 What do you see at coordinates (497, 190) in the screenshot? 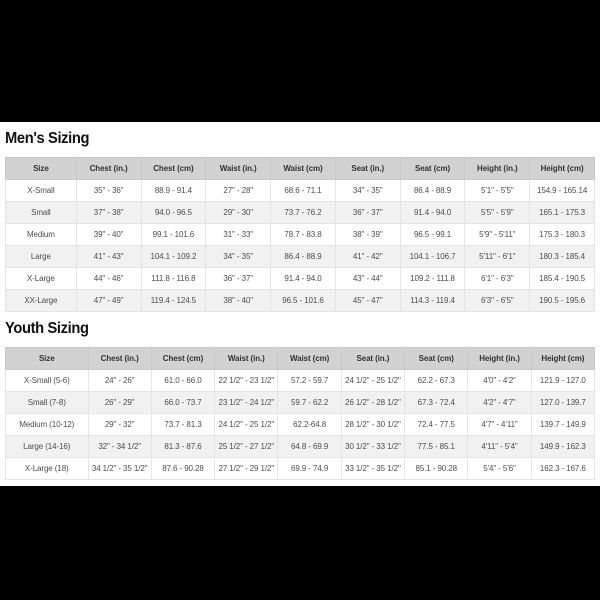
I see `table-cell: 5'1" - 5'5"` at bounding box center [497, 190].